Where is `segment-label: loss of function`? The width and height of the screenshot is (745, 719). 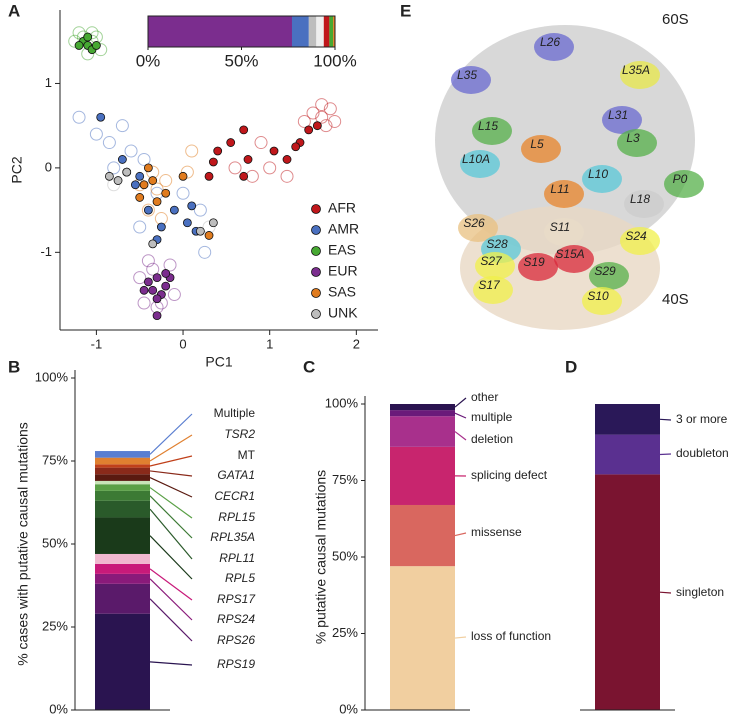
segment-label: loss of function is located at coordinates (511, 636).